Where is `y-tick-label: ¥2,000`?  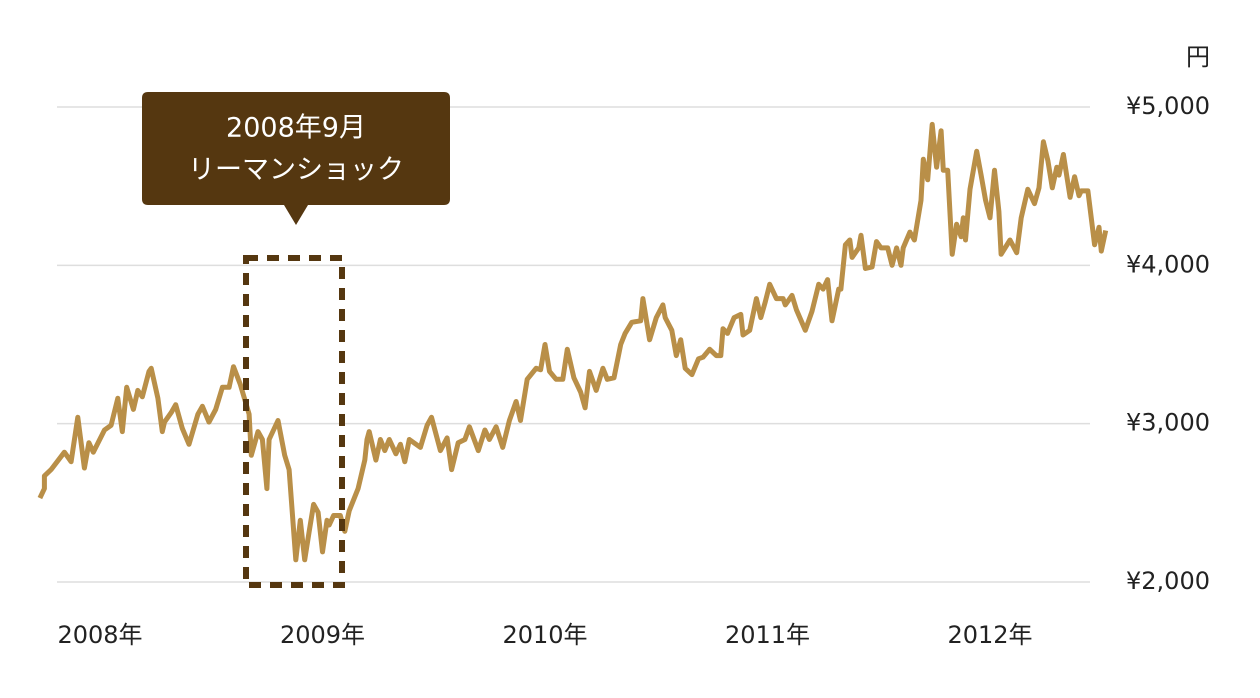 y-tick-label: ¥2,000 is located at coordinates (1168, 581).